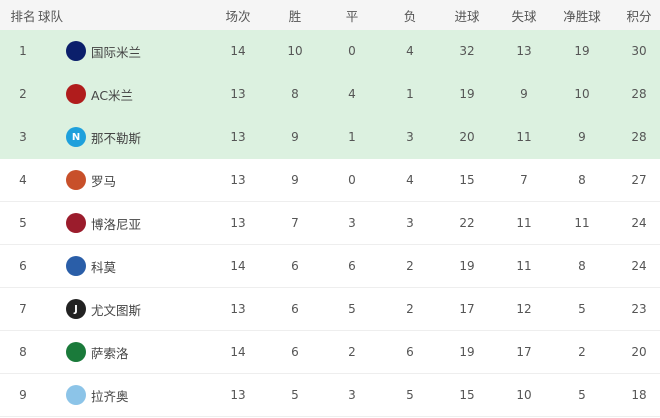 This screenshot has height=418, width=660. I want to click on won-cell: 10, so click(295, 51).